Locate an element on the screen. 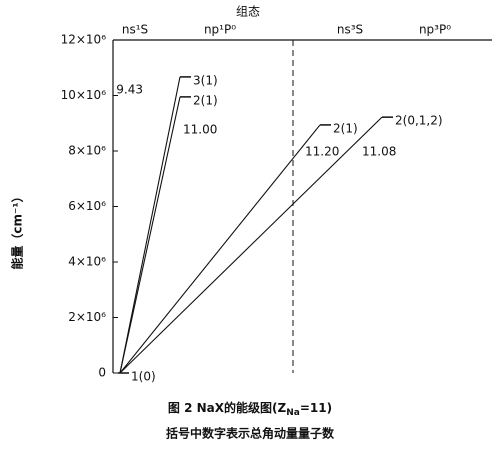  y-tick-label: 8×10⁶ is located at coordinates (87, 151).